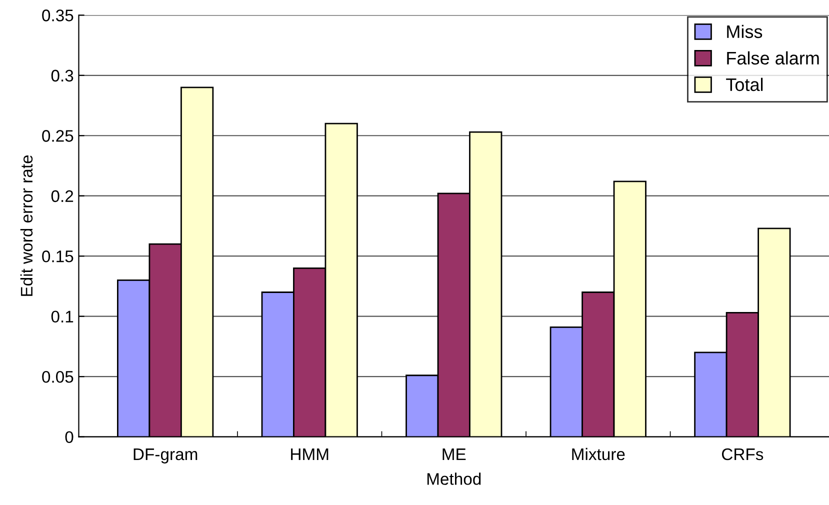  I want to click on y-tick-label: 0.1, so click(62, 316).